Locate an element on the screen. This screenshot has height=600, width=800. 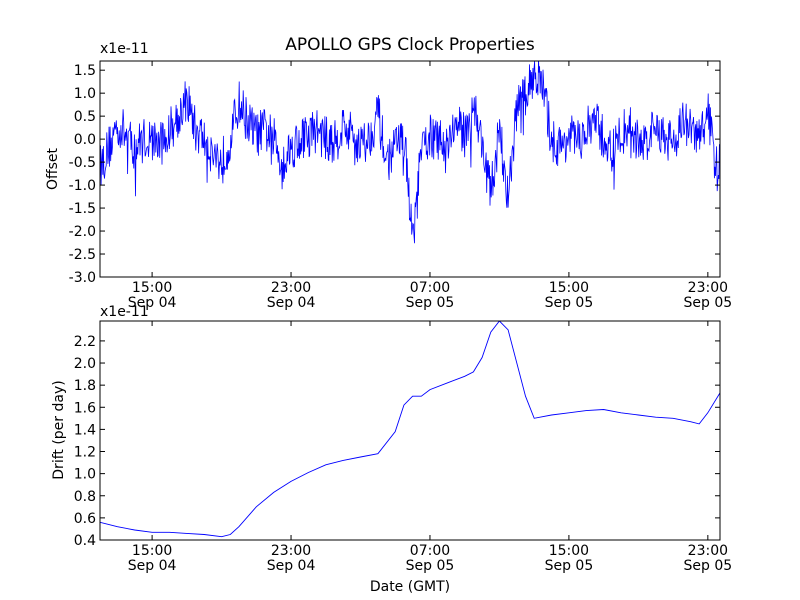
y-tick-label: 0.4 is located at coordinates (85, 541).